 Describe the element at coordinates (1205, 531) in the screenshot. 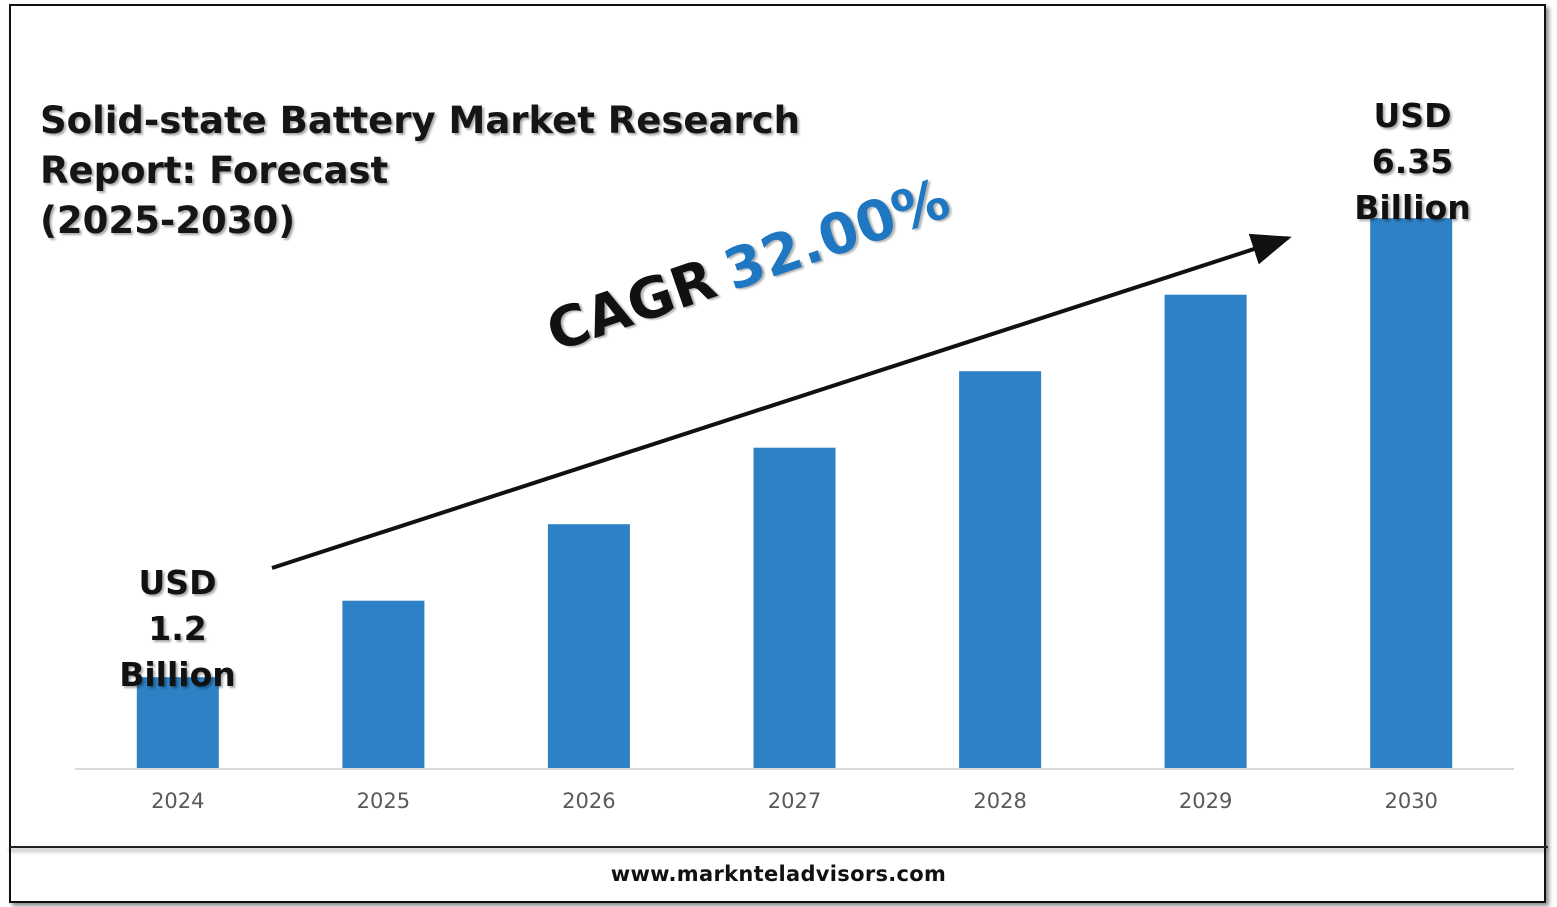

I see `bar-2029` at that location.